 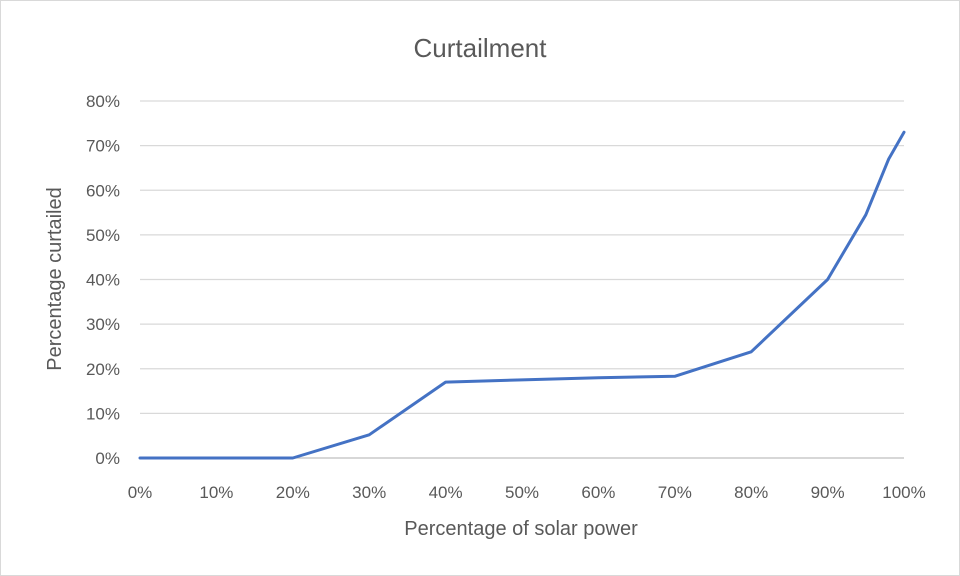 I want to click on y-tick-label: 60%, so click(x=103, y=190).